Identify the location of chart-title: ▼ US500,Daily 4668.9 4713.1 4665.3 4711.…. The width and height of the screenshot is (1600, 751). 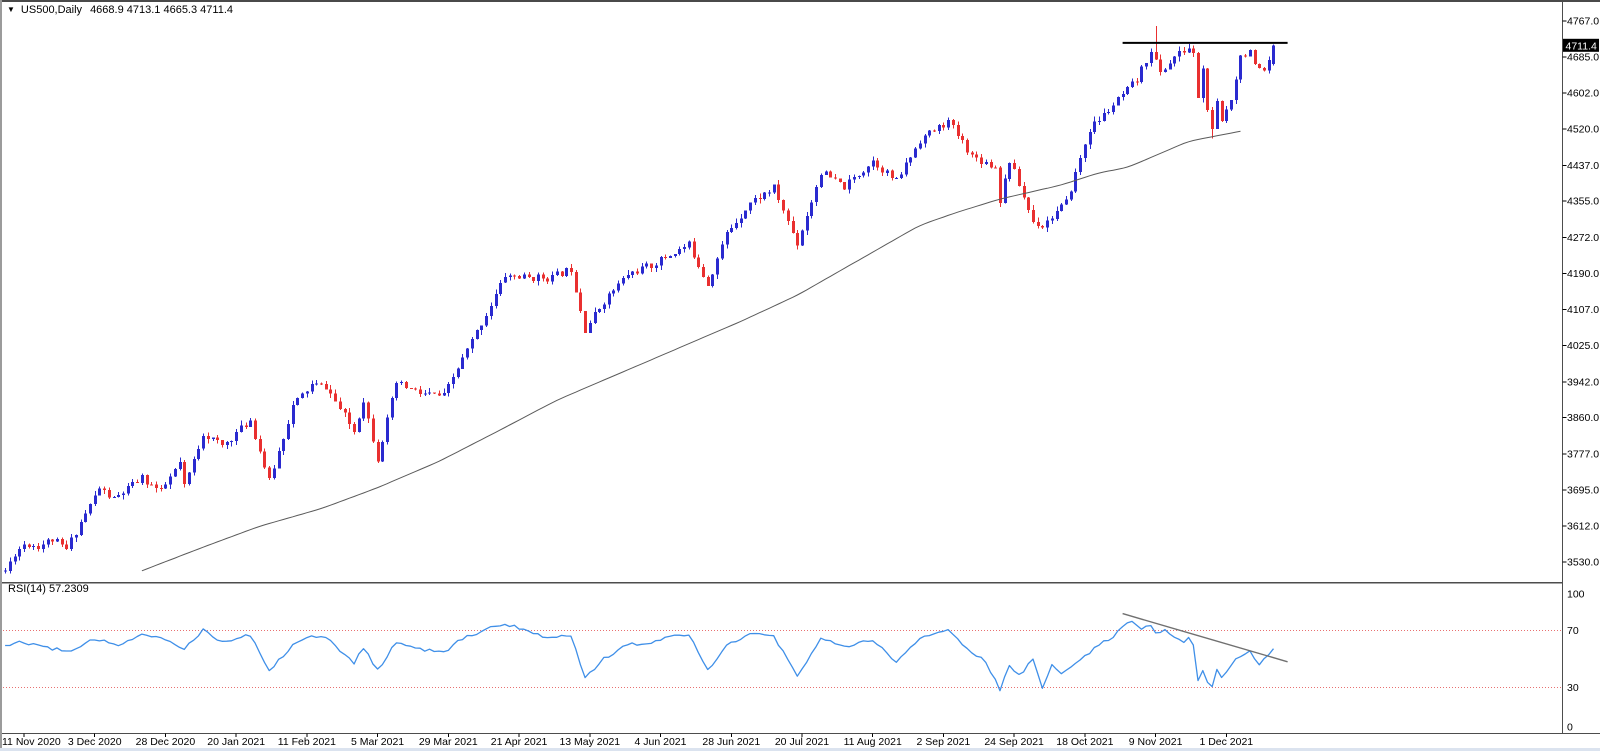
(120, 10).